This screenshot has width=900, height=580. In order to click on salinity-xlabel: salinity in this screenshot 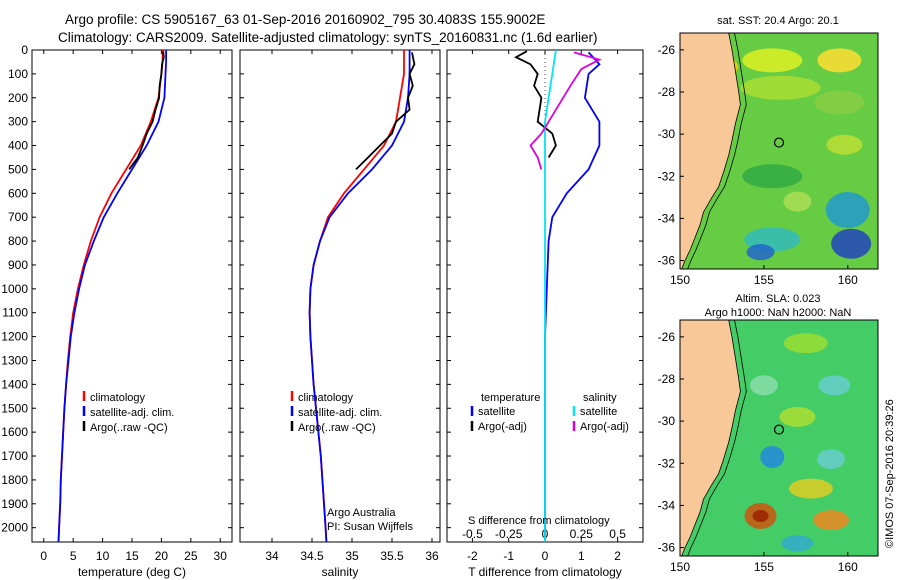, I will do `click(340, 572)`.